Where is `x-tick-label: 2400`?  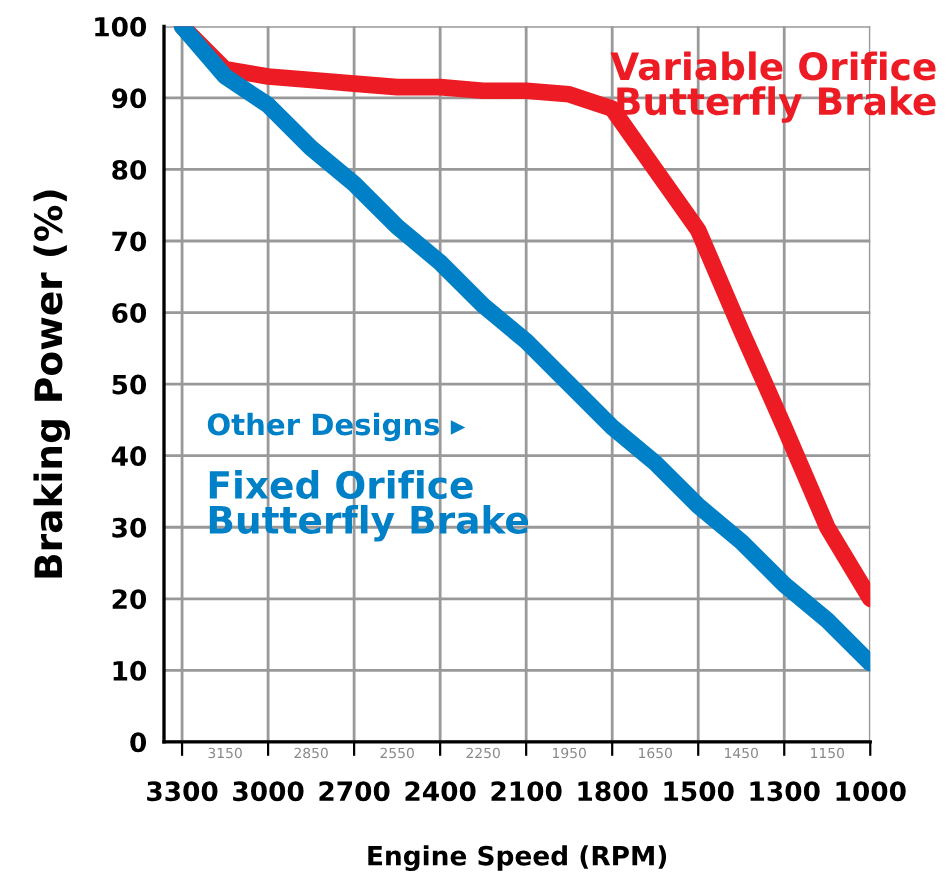
x-tick-label: 2400 is located at coordinates (440, 791).